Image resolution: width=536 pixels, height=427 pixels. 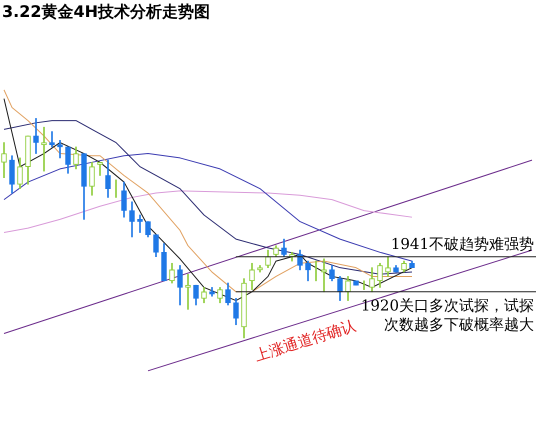 What do you see at coordinates (305, 340) in the screenshot?
I see `annotation: 上涨通道待确认` at bounding box center [305, 340].